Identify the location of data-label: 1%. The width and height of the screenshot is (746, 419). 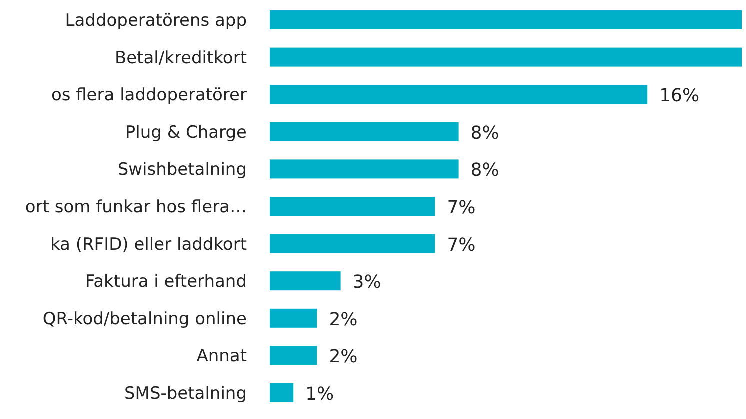
(320, 394).